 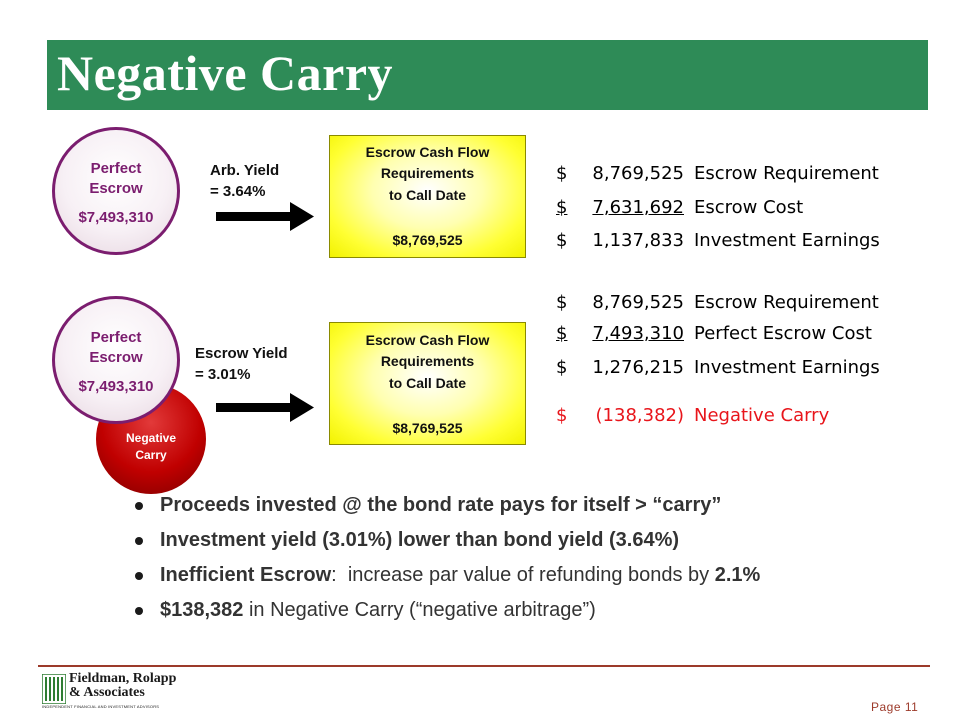 What do you see at coordinates (419, 610) in the screenshot?
I see `bullet-text: in Negative Carry (“negative arbitrage”)` at bounding box center [419, 610].